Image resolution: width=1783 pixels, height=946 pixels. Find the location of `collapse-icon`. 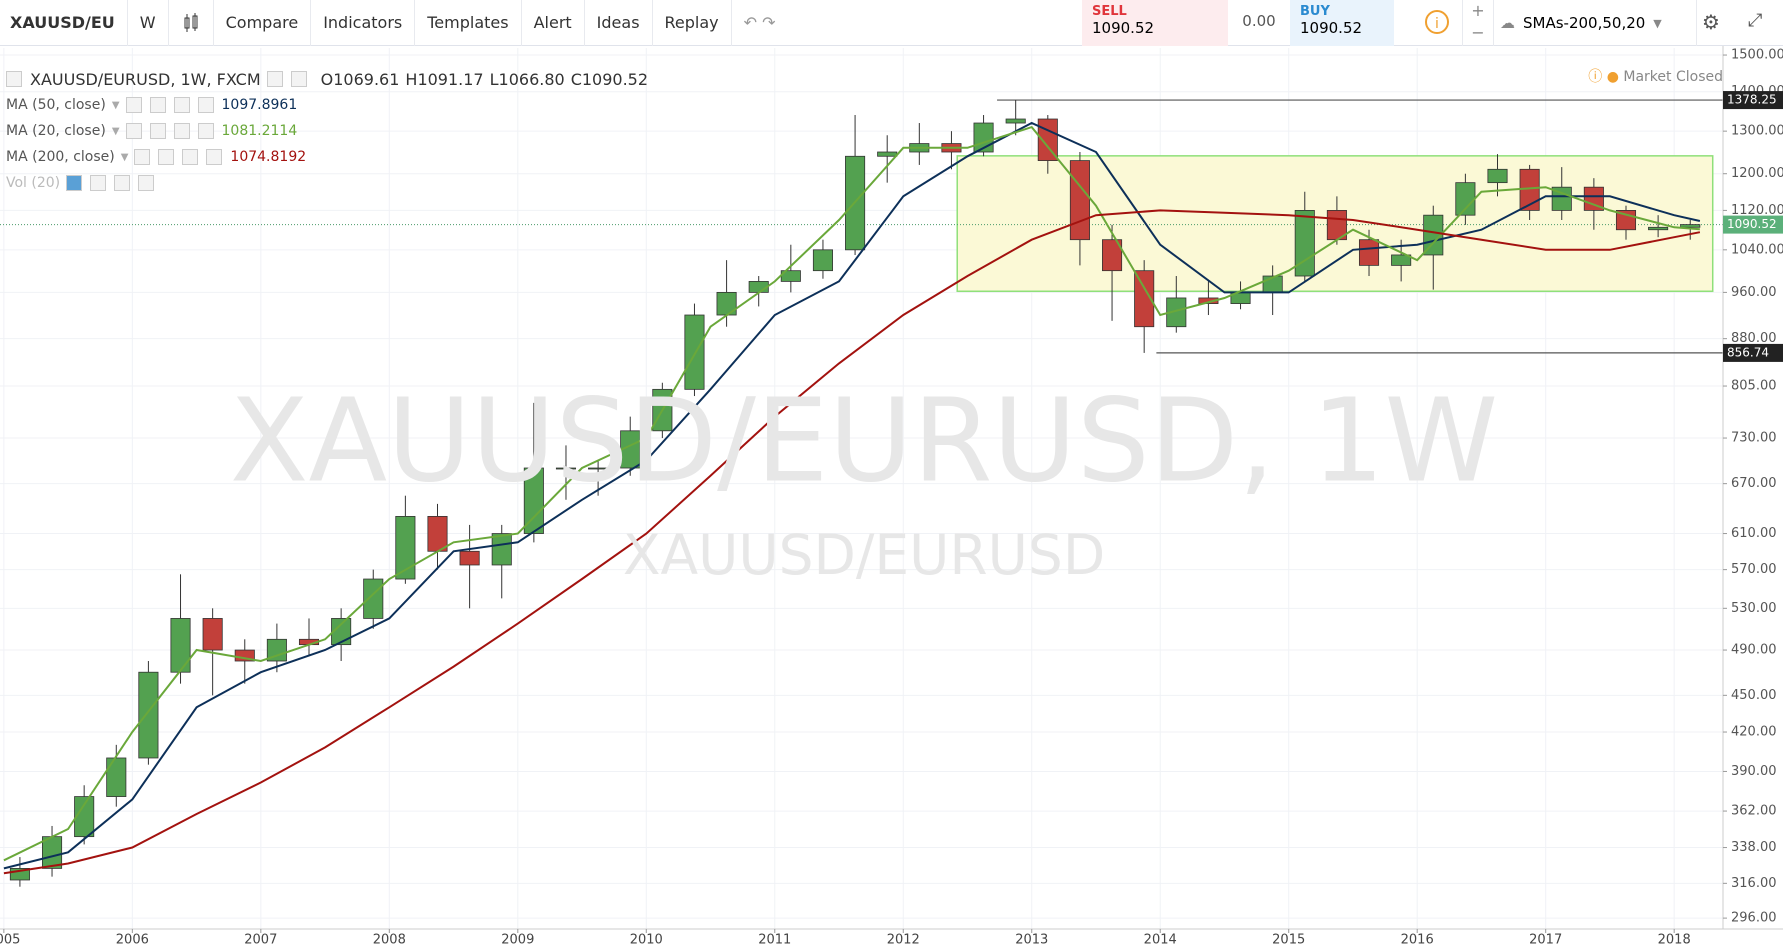

collapse-icon is located at coordinates (14, 79).